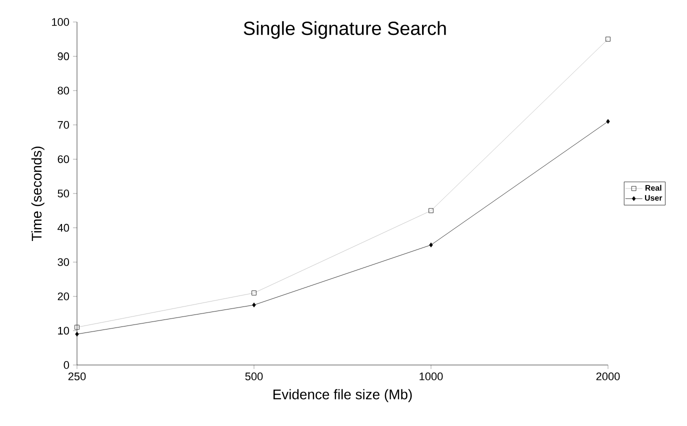  What do you see at coordinates (67, 365) in the screenshot?
I see `y-tick-label: 0` at bounding box center [67, 365].